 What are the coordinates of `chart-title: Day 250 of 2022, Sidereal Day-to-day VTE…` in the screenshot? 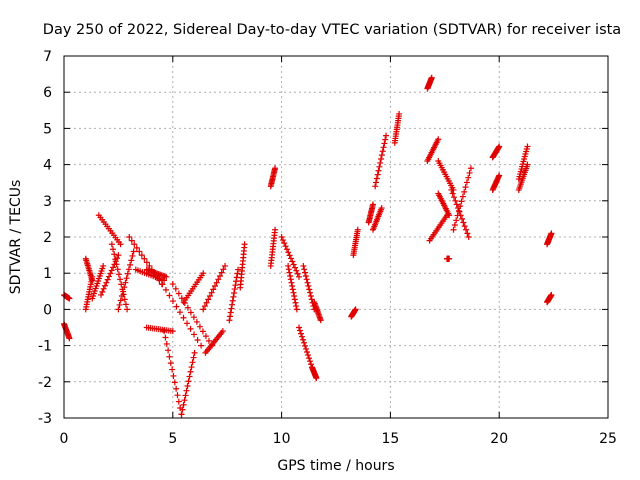 It's located at (332, 30).